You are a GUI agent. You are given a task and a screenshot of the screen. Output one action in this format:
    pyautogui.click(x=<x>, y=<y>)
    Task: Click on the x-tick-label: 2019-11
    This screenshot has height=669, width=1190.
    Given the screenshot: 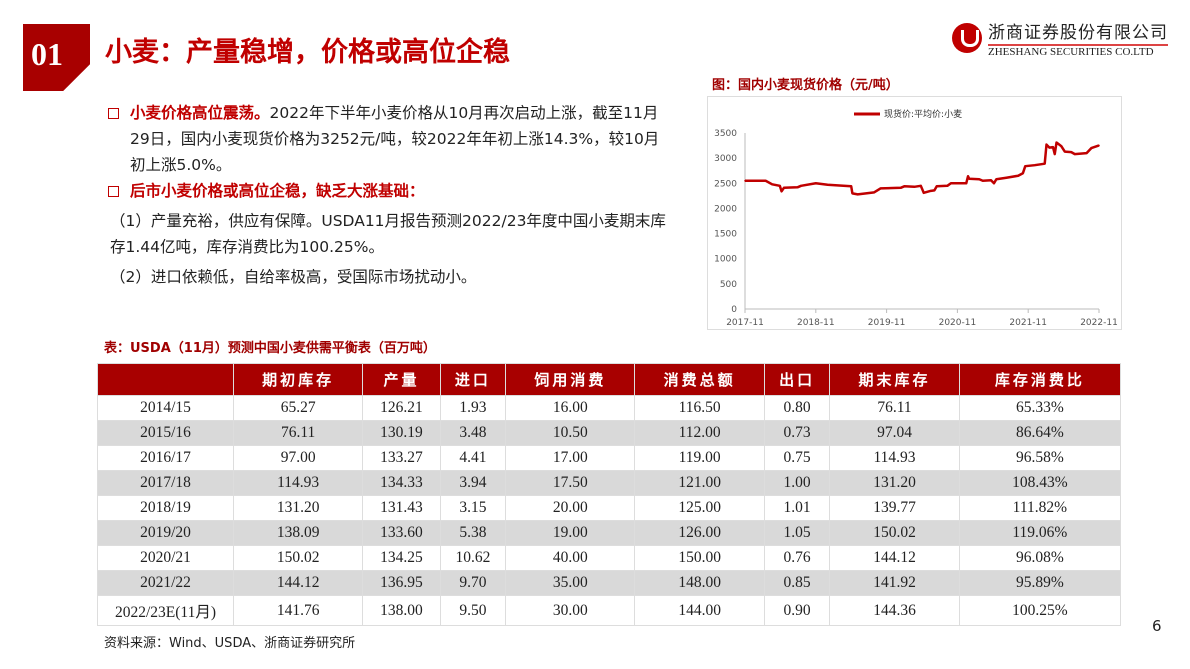 What is the action you would take?
    pyautogui.click(x=887, y=323)
    